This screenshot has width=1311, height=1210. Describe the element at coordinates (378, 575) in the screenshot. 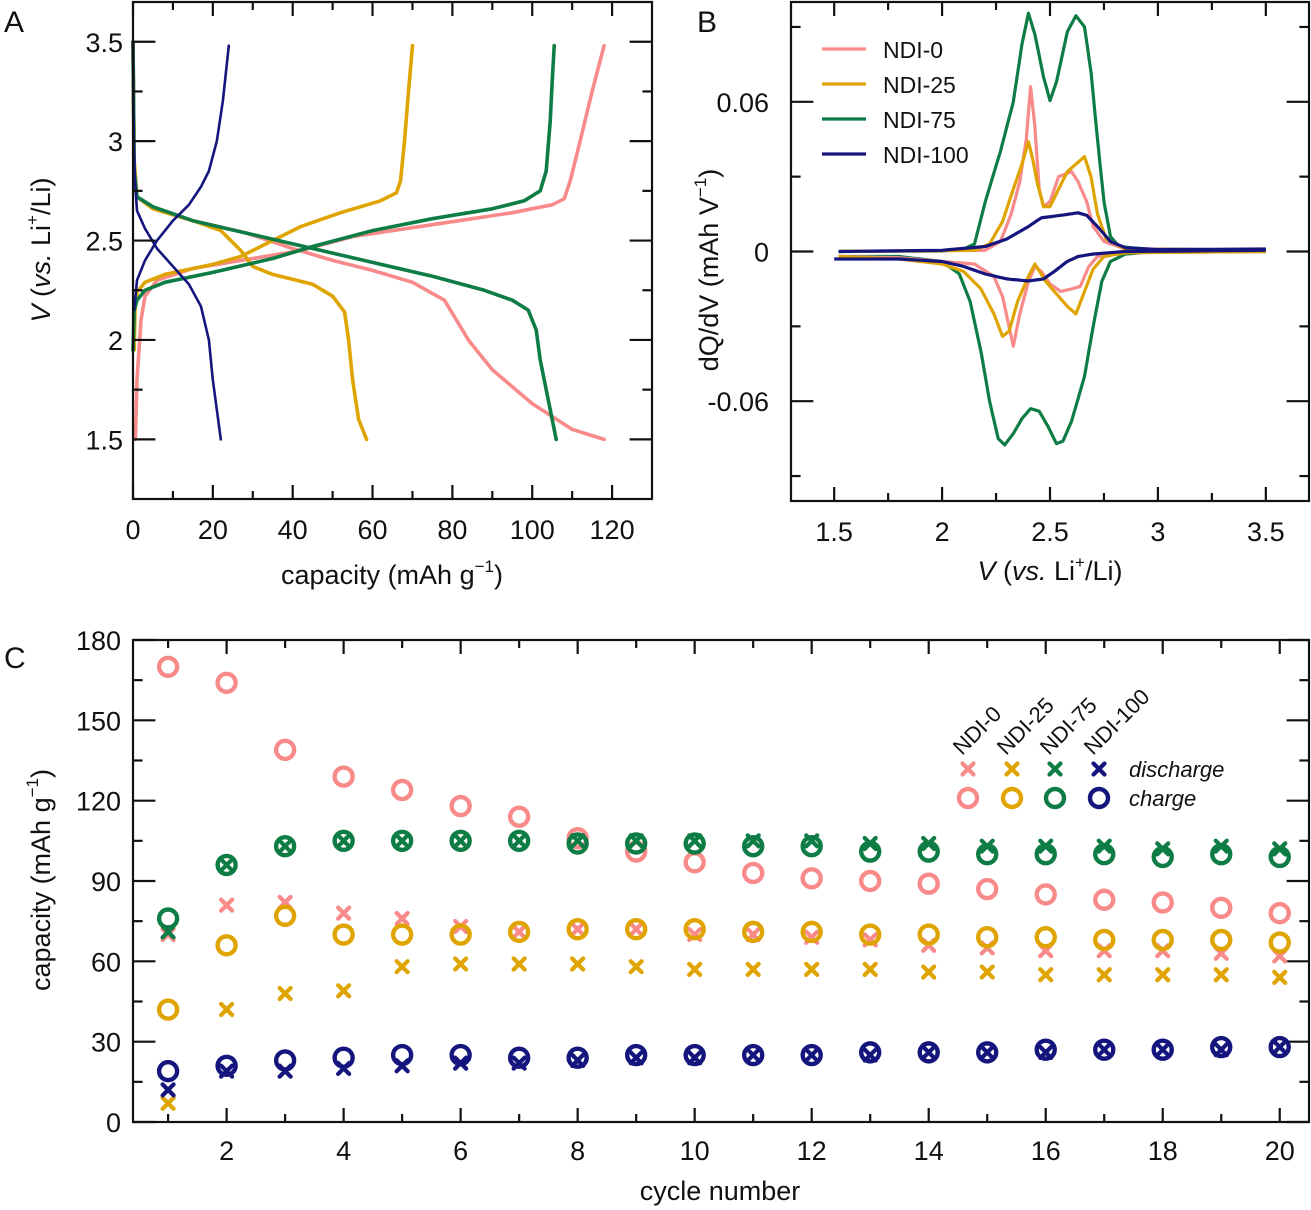

I see `panel-a-xlabel-main: capacity (mAh g` at that location.